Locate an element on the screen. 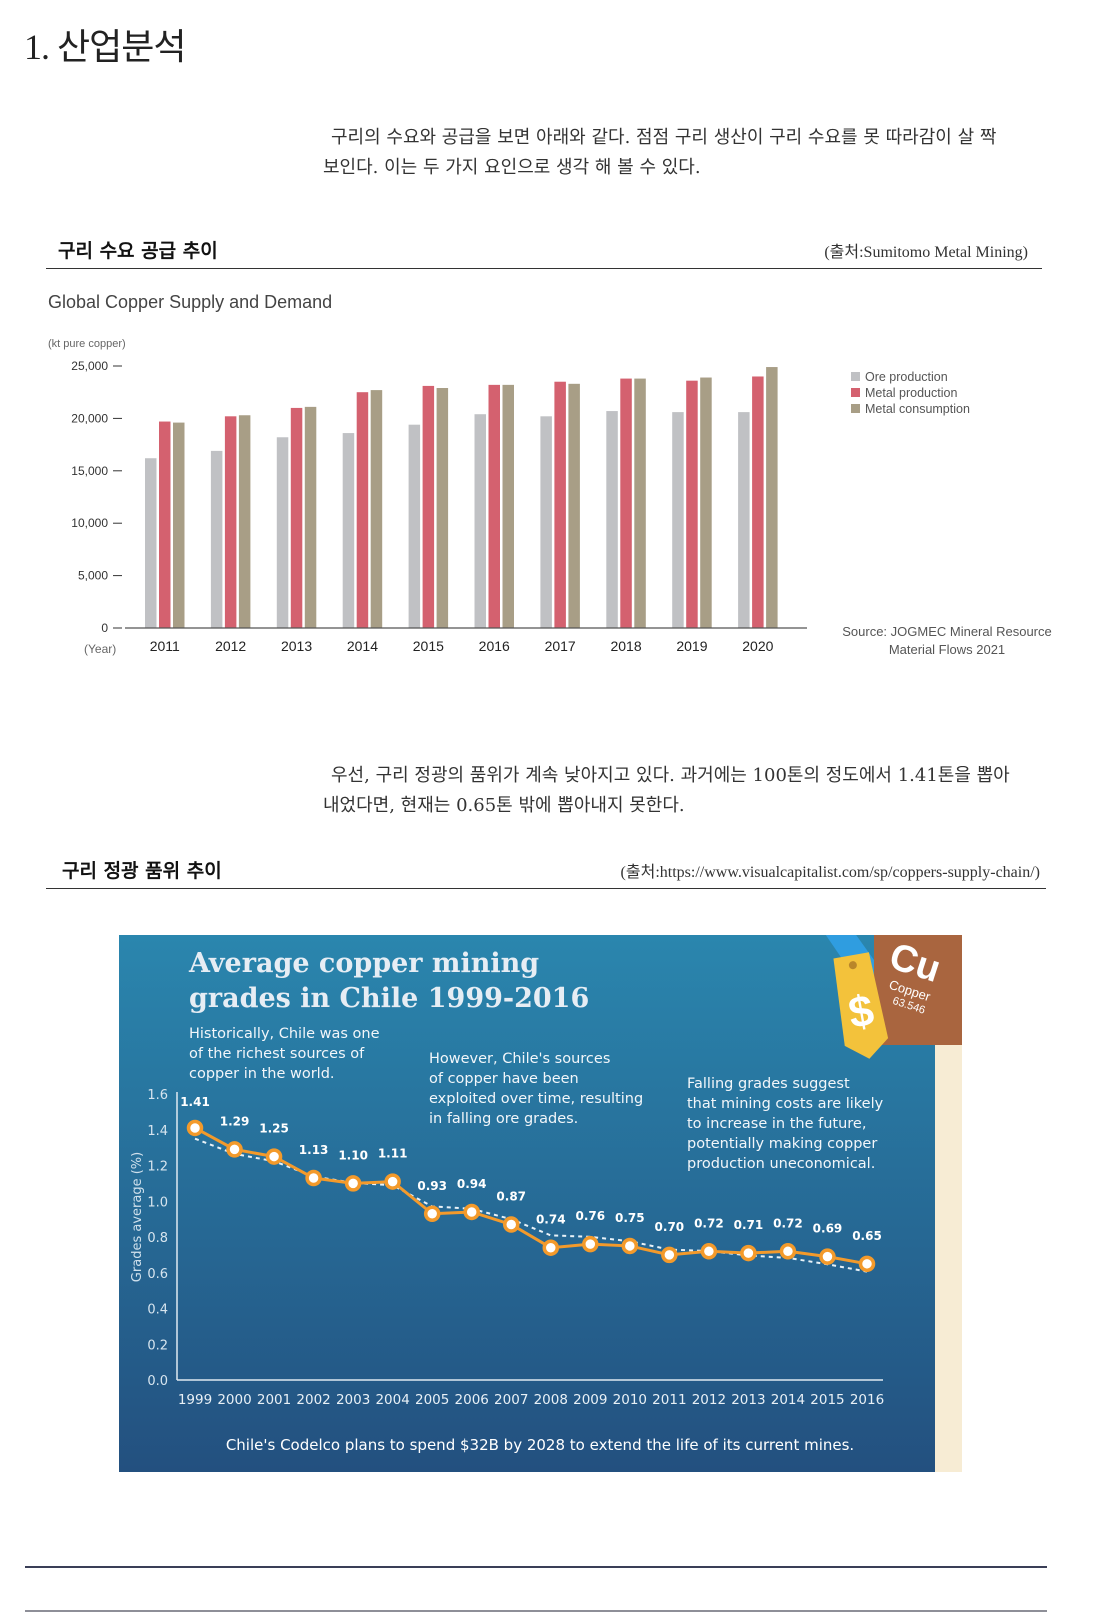 This screenshot has height=1622, width=1117. page-title: 1. 산업분석 is located at coordinates (105, 47).